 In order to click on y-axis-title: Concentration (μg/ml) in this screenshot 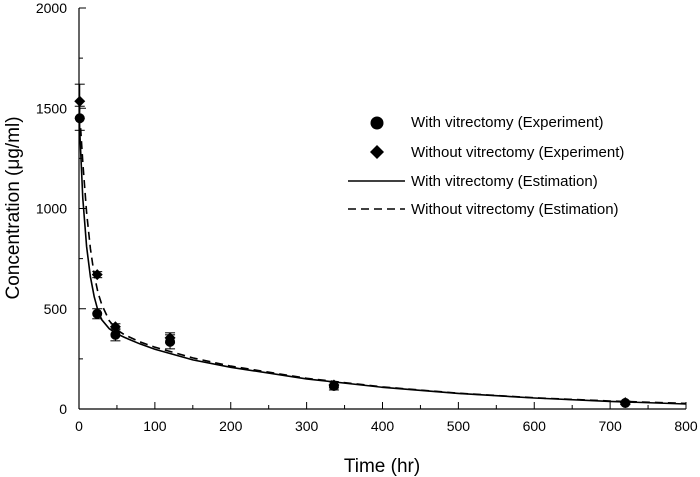, I will do `click(13, 207)`.